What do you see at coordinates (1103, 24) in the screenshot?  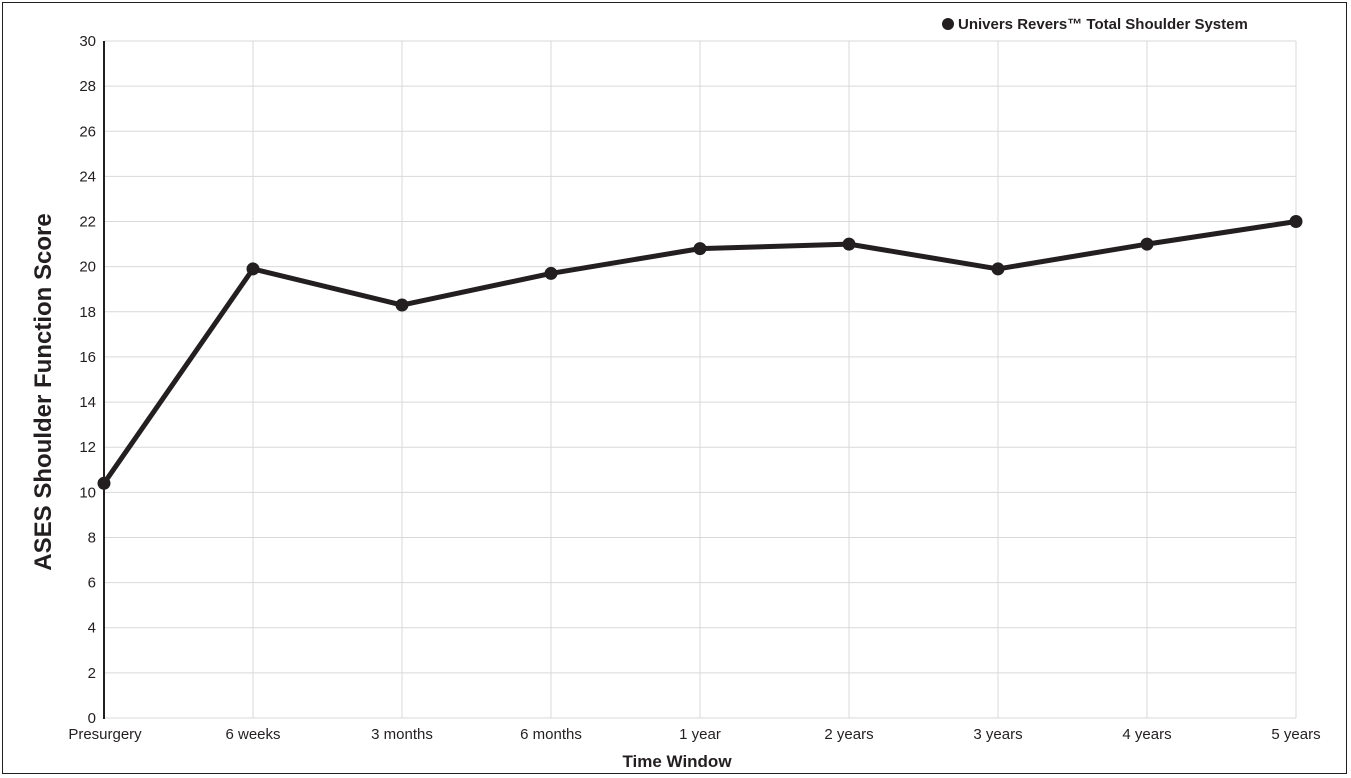 I see `legend-label: Univers Revers™ Total Shoulder System` at bounding box center [1103, 24].